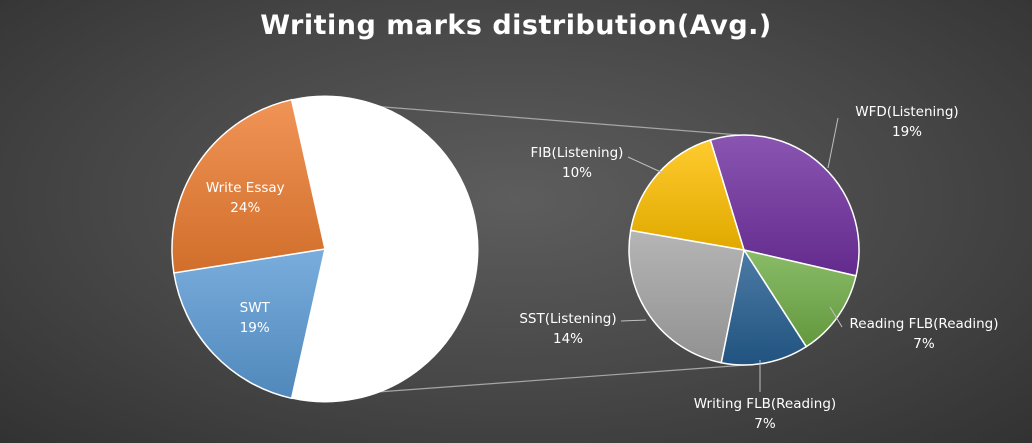 The image size is (1032, 443). What do you see at coordinates (245, 208) in the screenshot?
I see `value-write-essay: 24%` at bounding box center [245, 208].